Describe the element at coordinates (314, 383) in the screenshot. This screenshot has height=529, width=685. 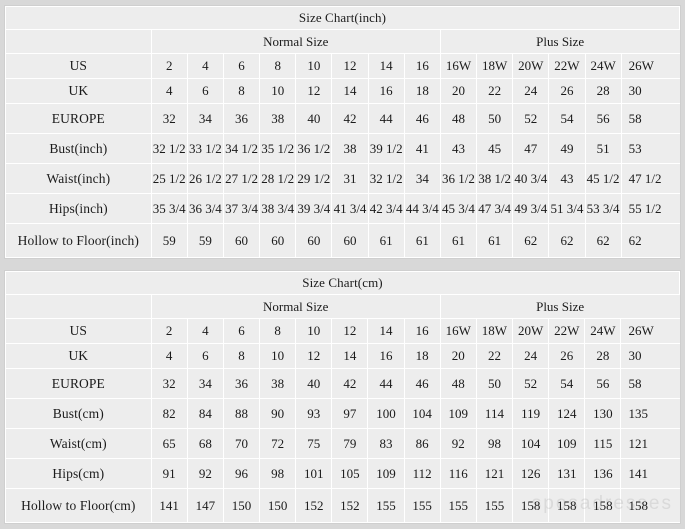
I see `data-cell: 40` at that location.